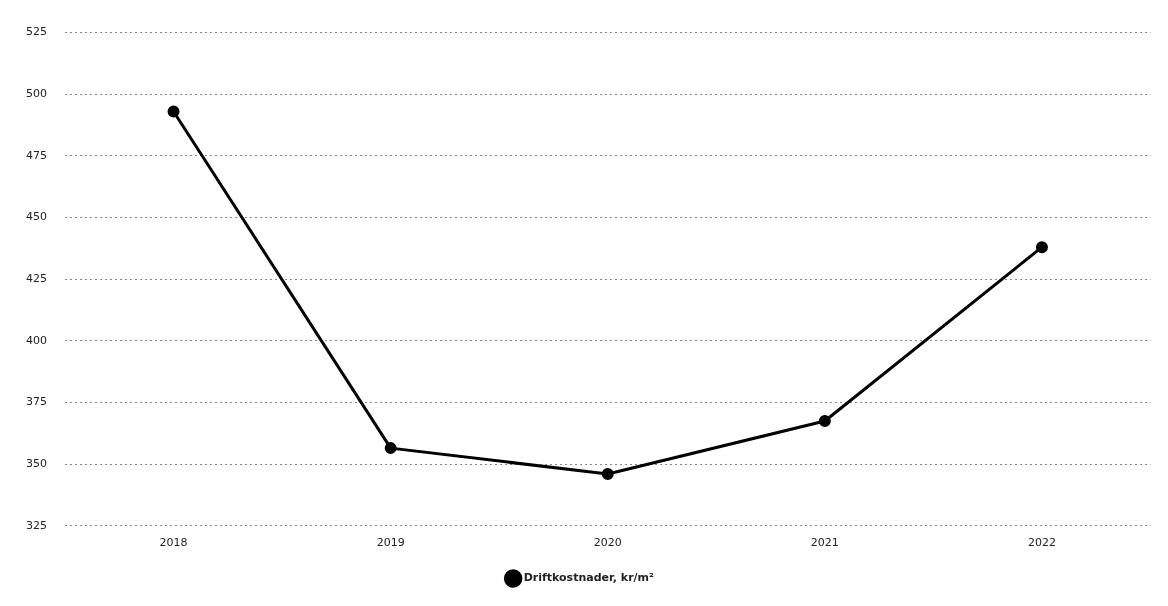 This screenshot has height=606, width=1168. What do you see at coordinates (36, 94) in the screenshot?
I see `y-tick-label: 500` at bounding box center [36, 94].